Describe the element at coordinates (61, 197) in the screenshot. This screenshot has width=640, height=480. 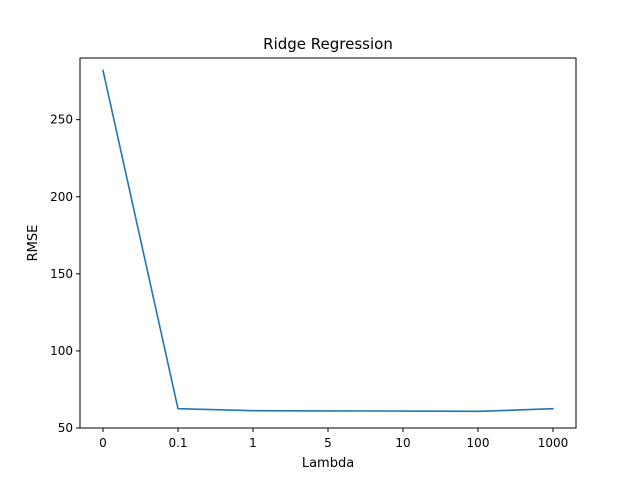
I see `y-tick-label: 200` at that location.